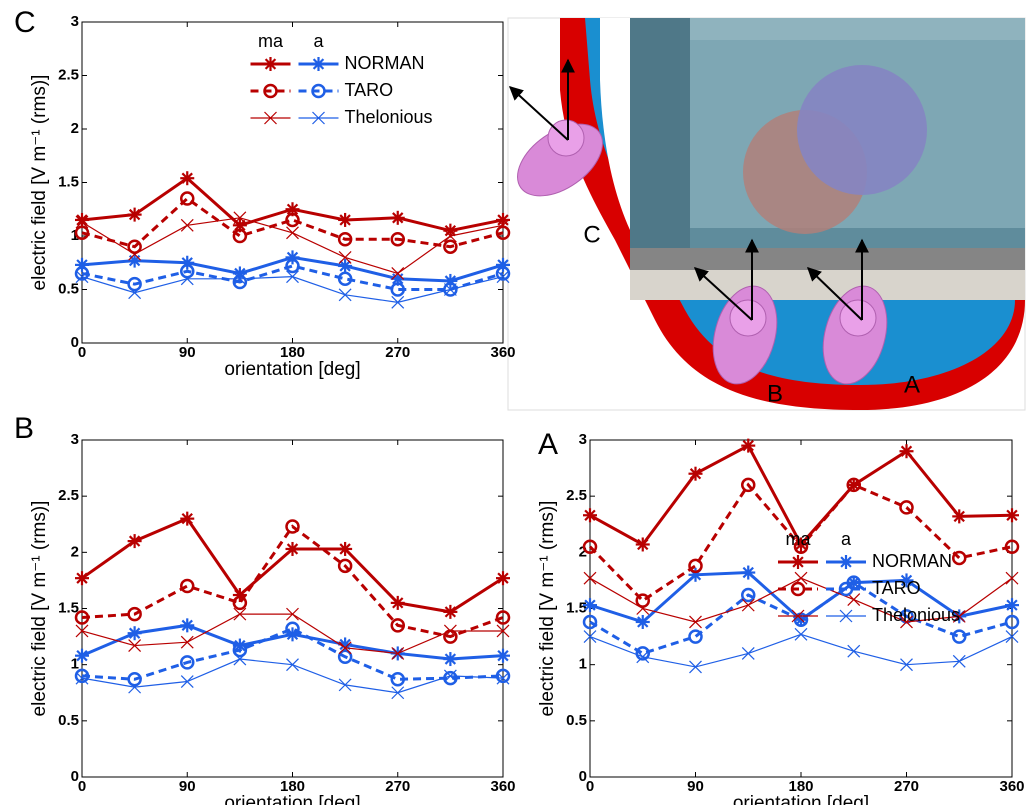  Describe the element at coordinates (39, 609) in the screenshot. I see `y-axis-label: electric field [V m⁻¹ (rms)]` at that location.